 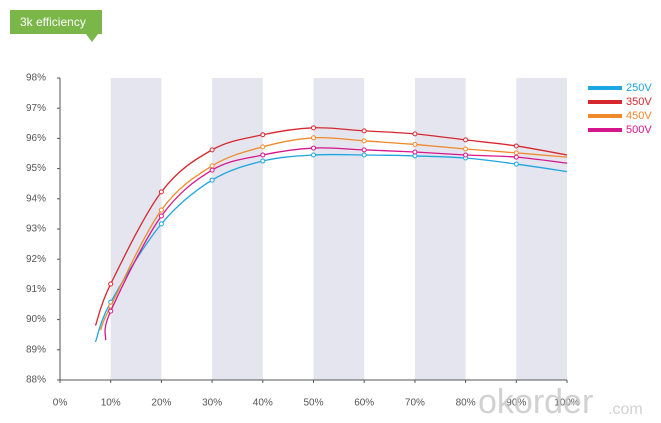 What do you see at coordinates (625, 409) in the screenshot?
I see `watermark-suffix: .com` at bounding box center [625, 409].